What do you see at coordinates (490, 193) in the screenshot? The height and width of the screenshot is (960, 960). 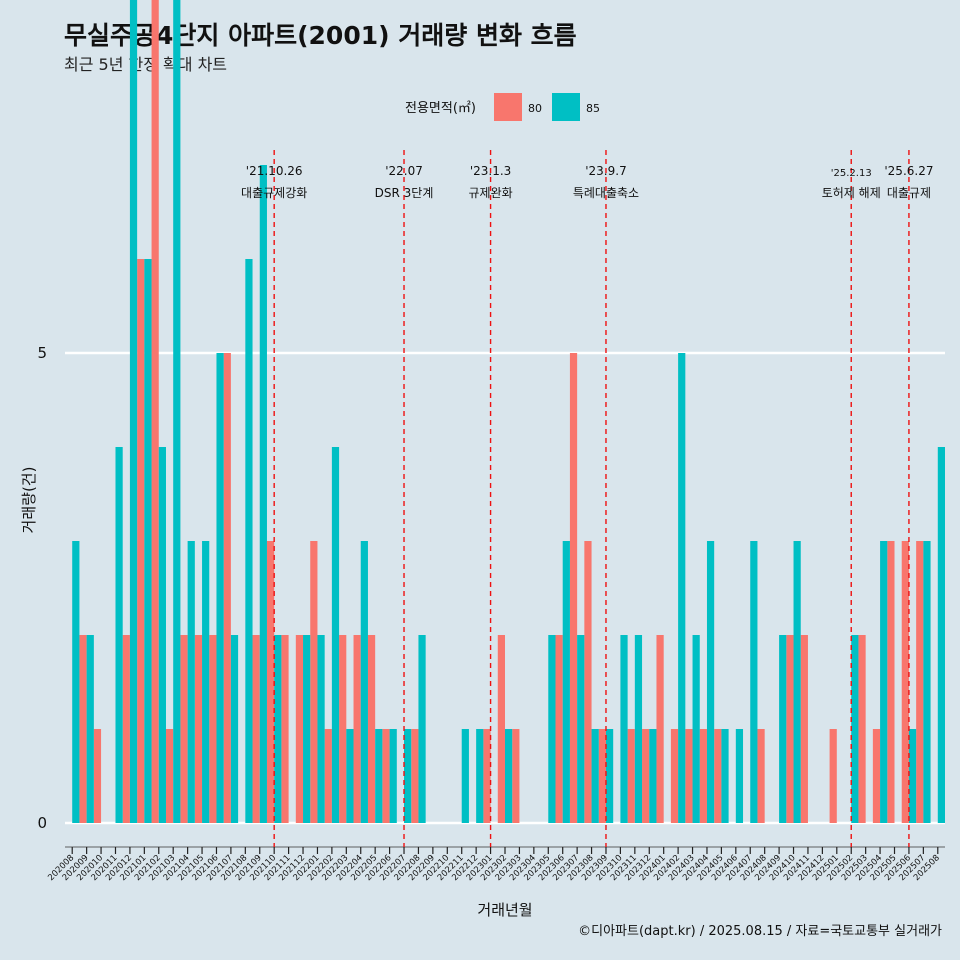 I see `event-label: 규제완화` at bounding box center [490, 193].